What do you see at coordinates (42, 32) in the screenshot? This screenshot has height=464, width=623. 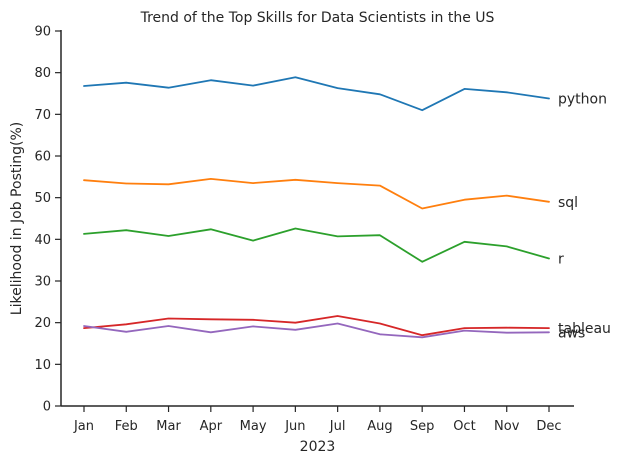 I see `y-tick-label: 90` at bounding box center [42, 32].